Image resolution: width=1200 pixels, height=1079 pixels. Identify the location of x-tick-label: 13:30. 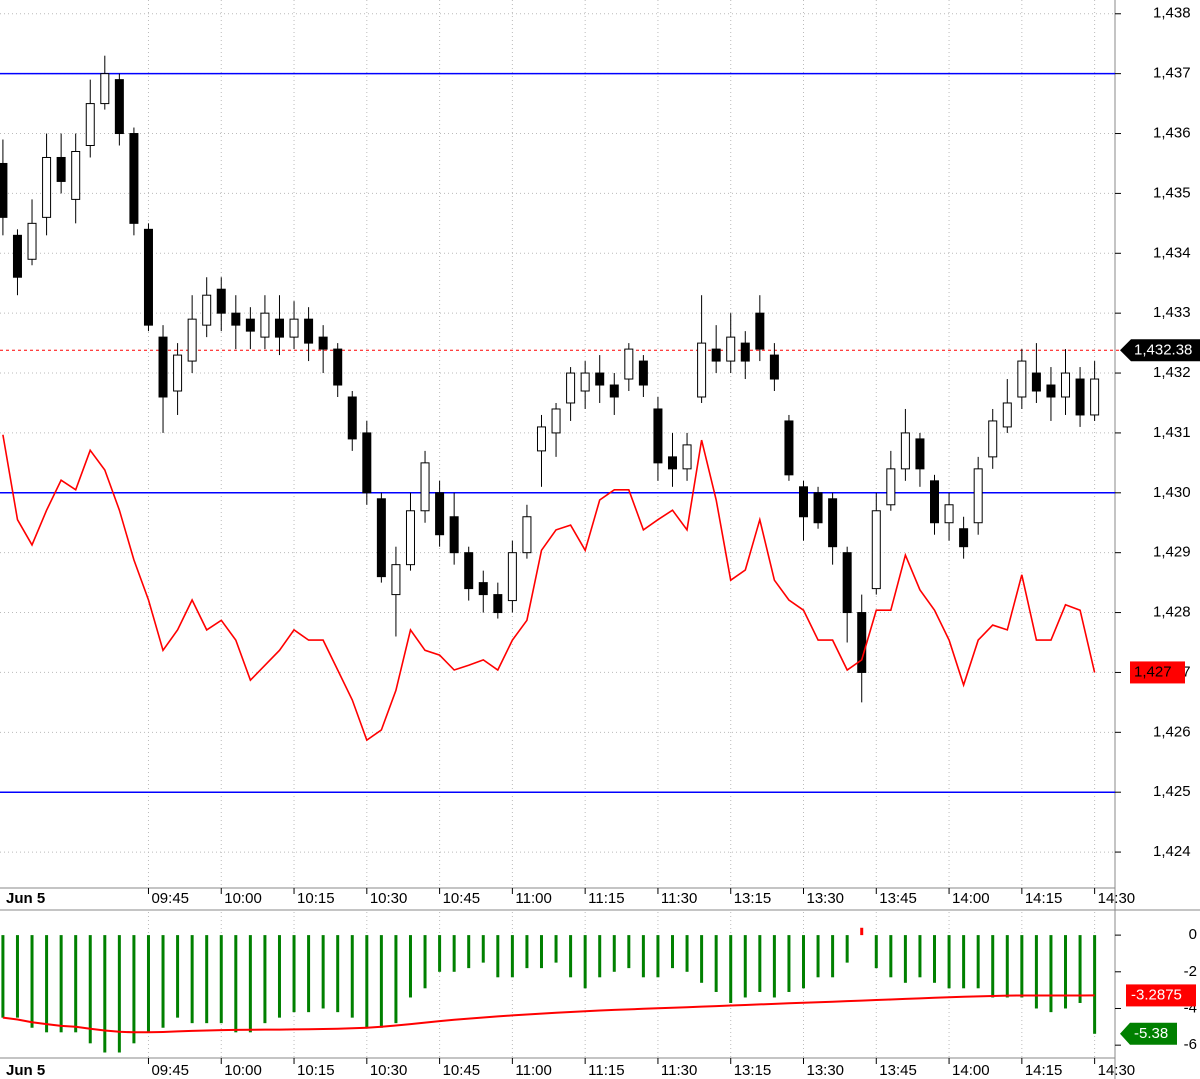
(825, 1070).